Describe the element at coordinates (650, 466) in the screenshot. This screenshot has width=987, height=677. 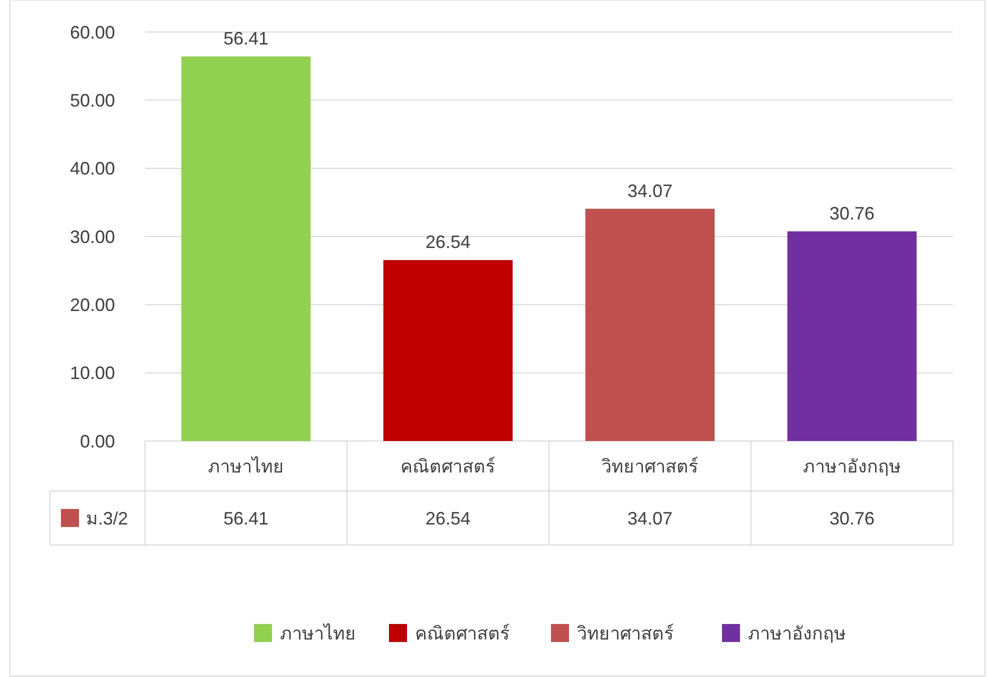
I see `x-tick-label: วิทยาศาสตร์` at that location.